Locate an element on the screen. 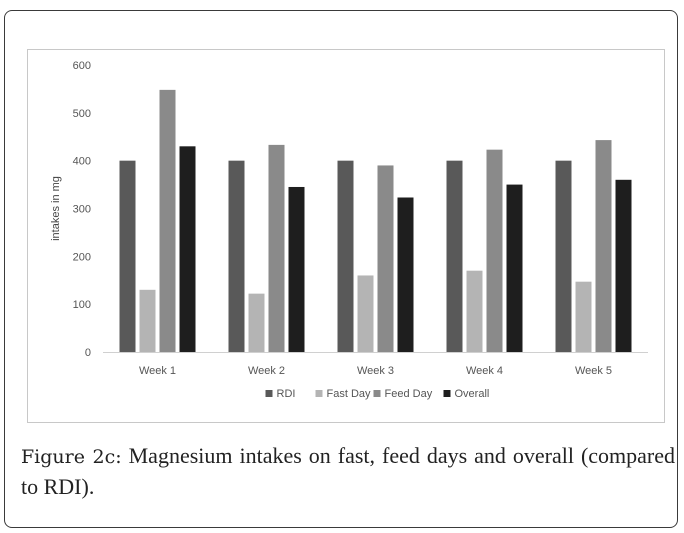 The height and width of the screenshot is (533, 684). legend-label: RDI is located at coordinates (286, 394).